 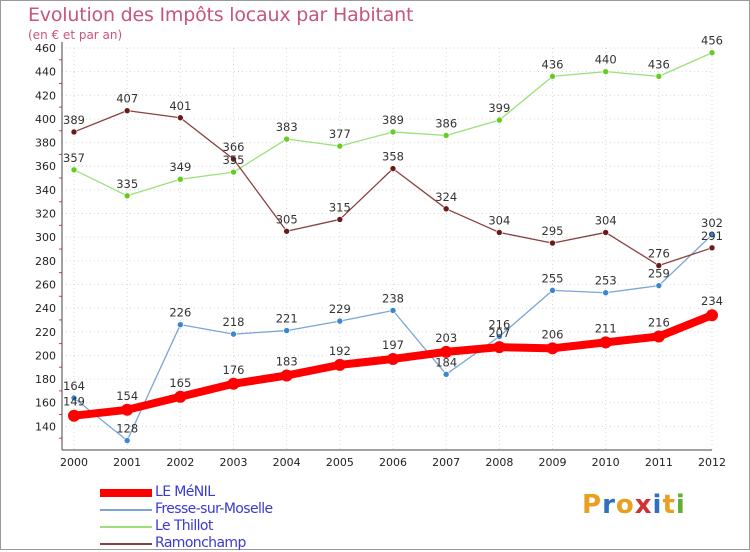 I want to click on legend-item: Le Thillot, so click(x=230, y=526).